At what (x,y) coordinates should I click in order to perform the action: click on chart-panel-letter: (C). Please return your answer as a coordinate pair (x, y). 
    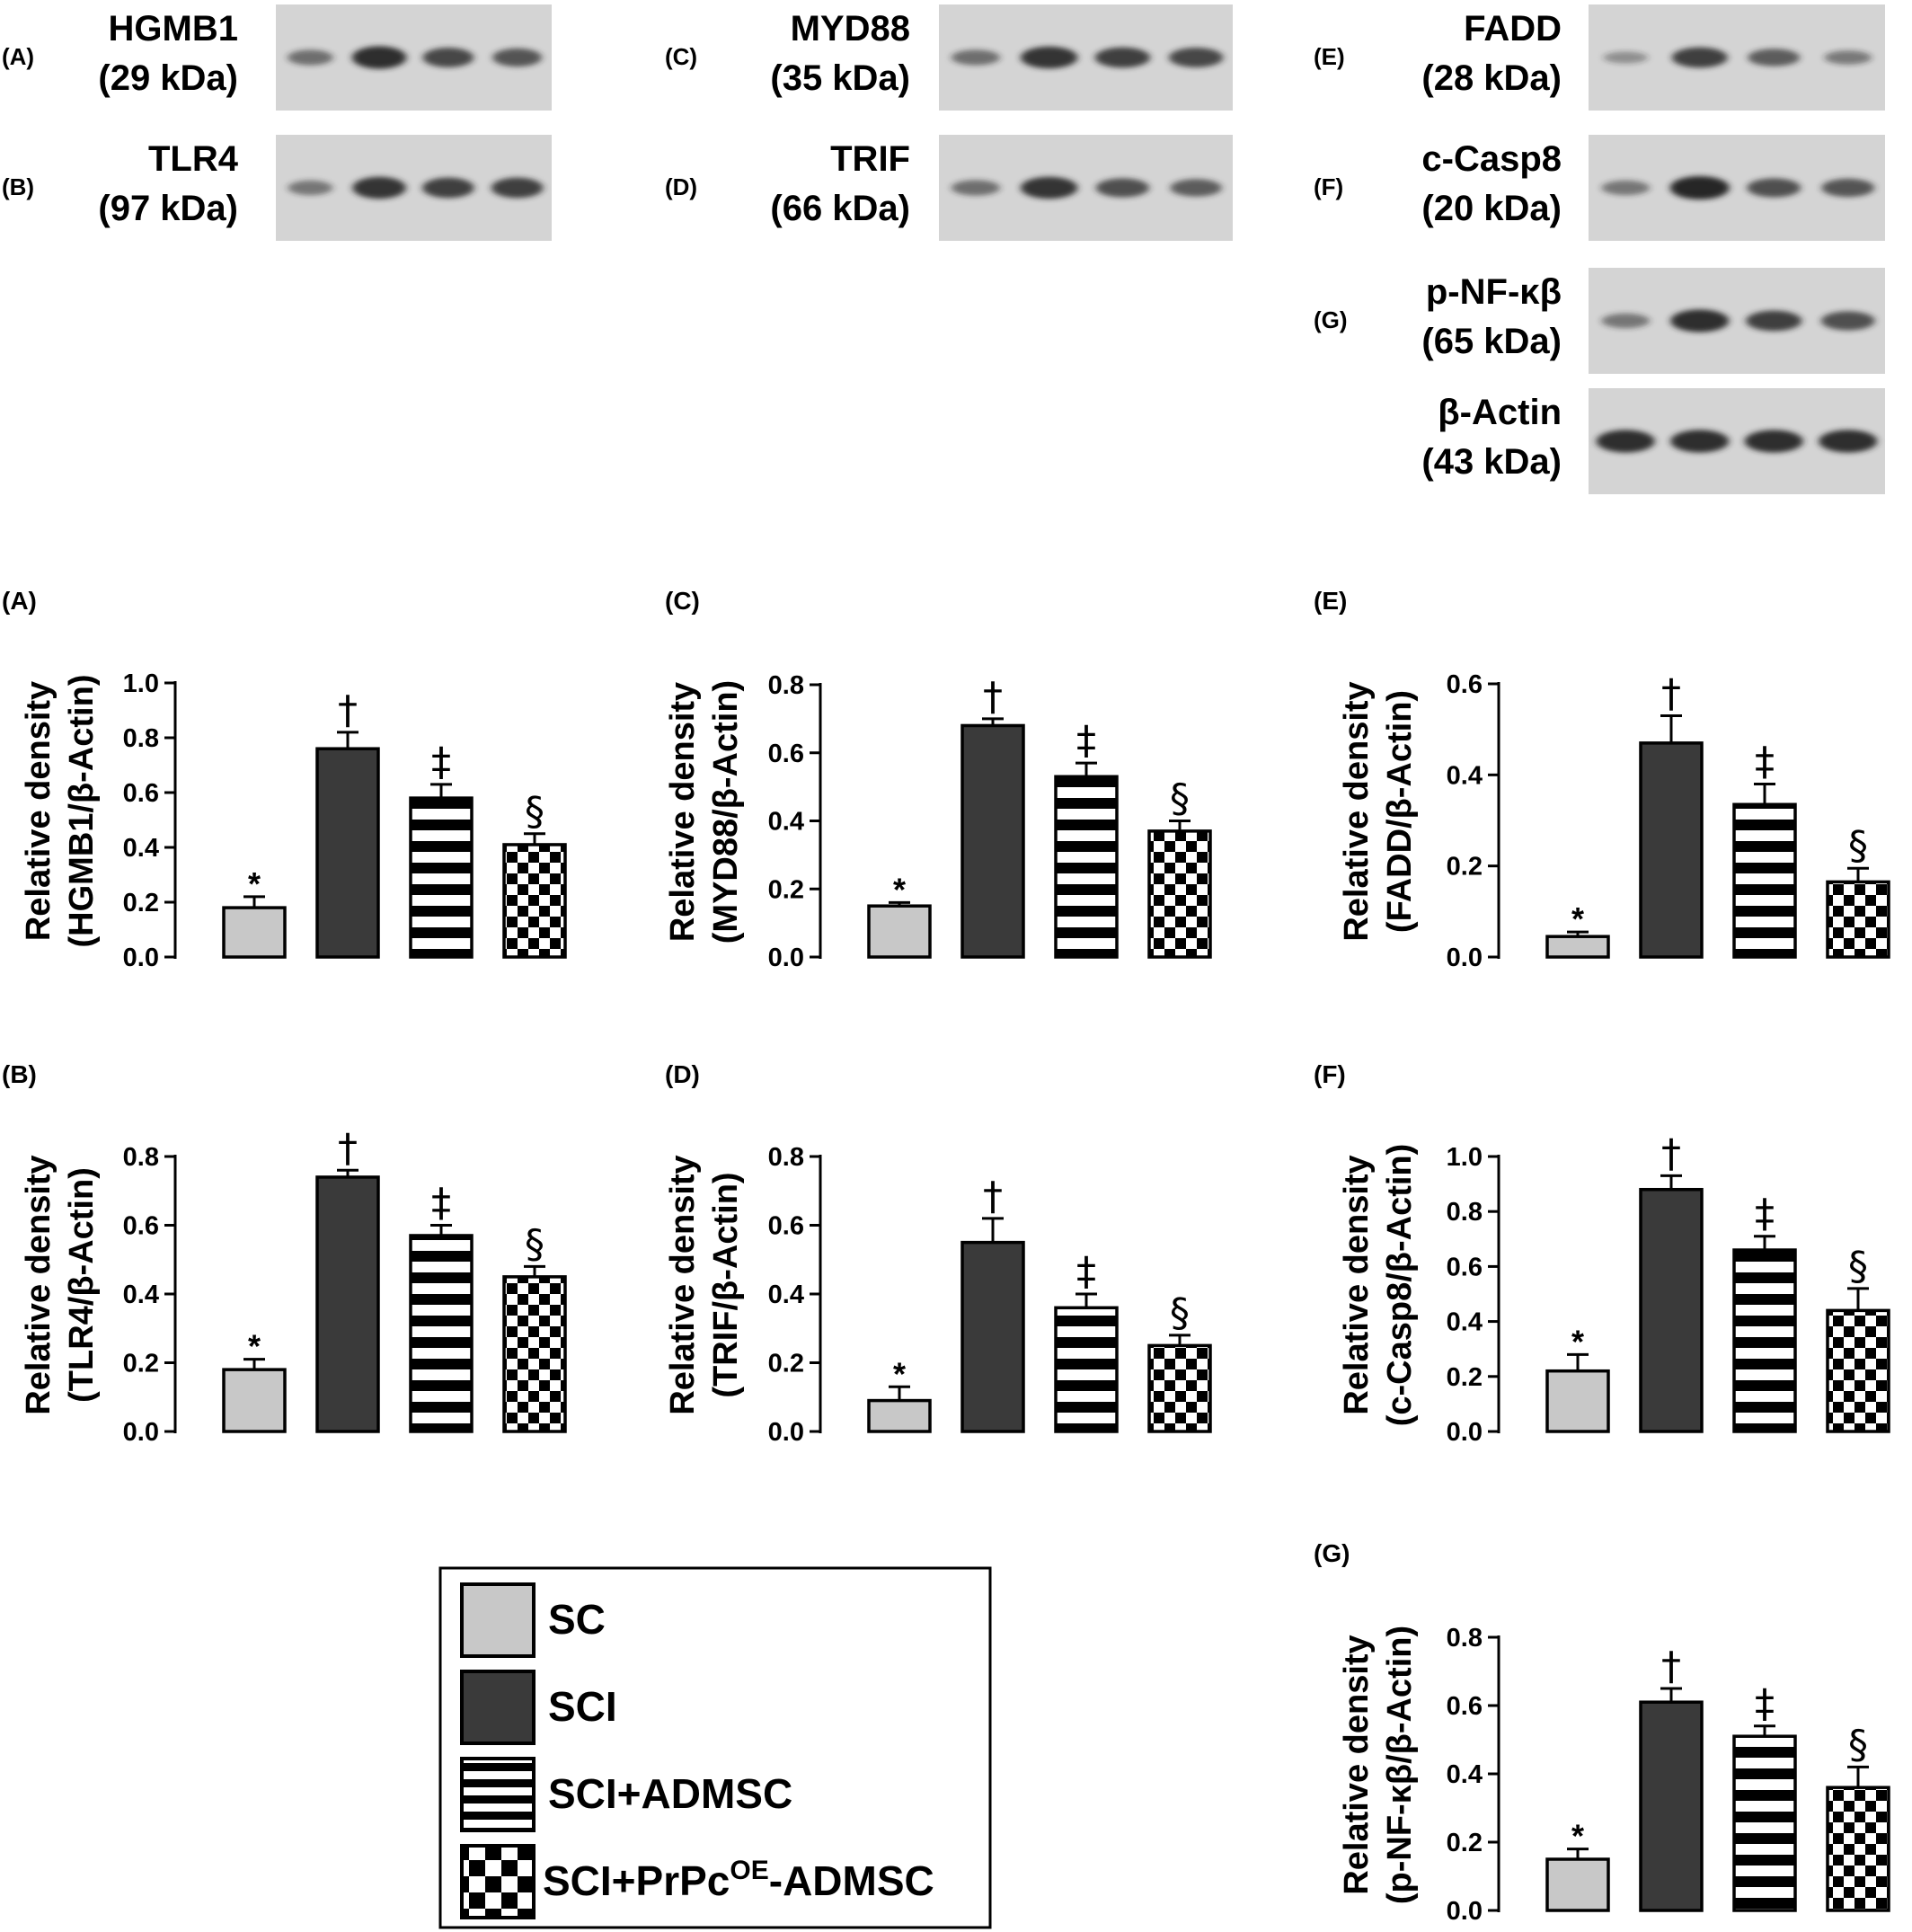
    Looking at the image, I should click on (682, 601).